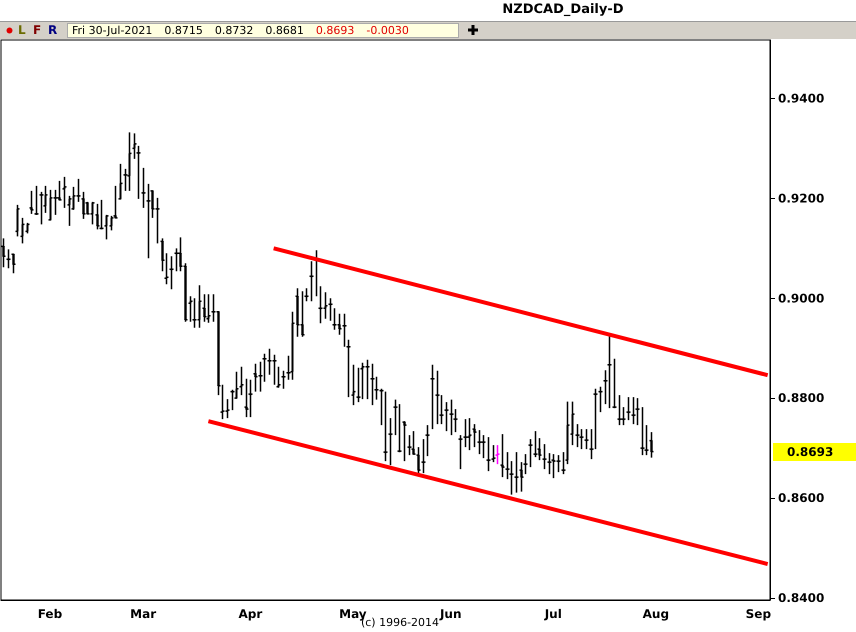  Describe the element at coordinates (801, 298) in the screenshot. I see `y-tick-label: 0.9000` at that location.